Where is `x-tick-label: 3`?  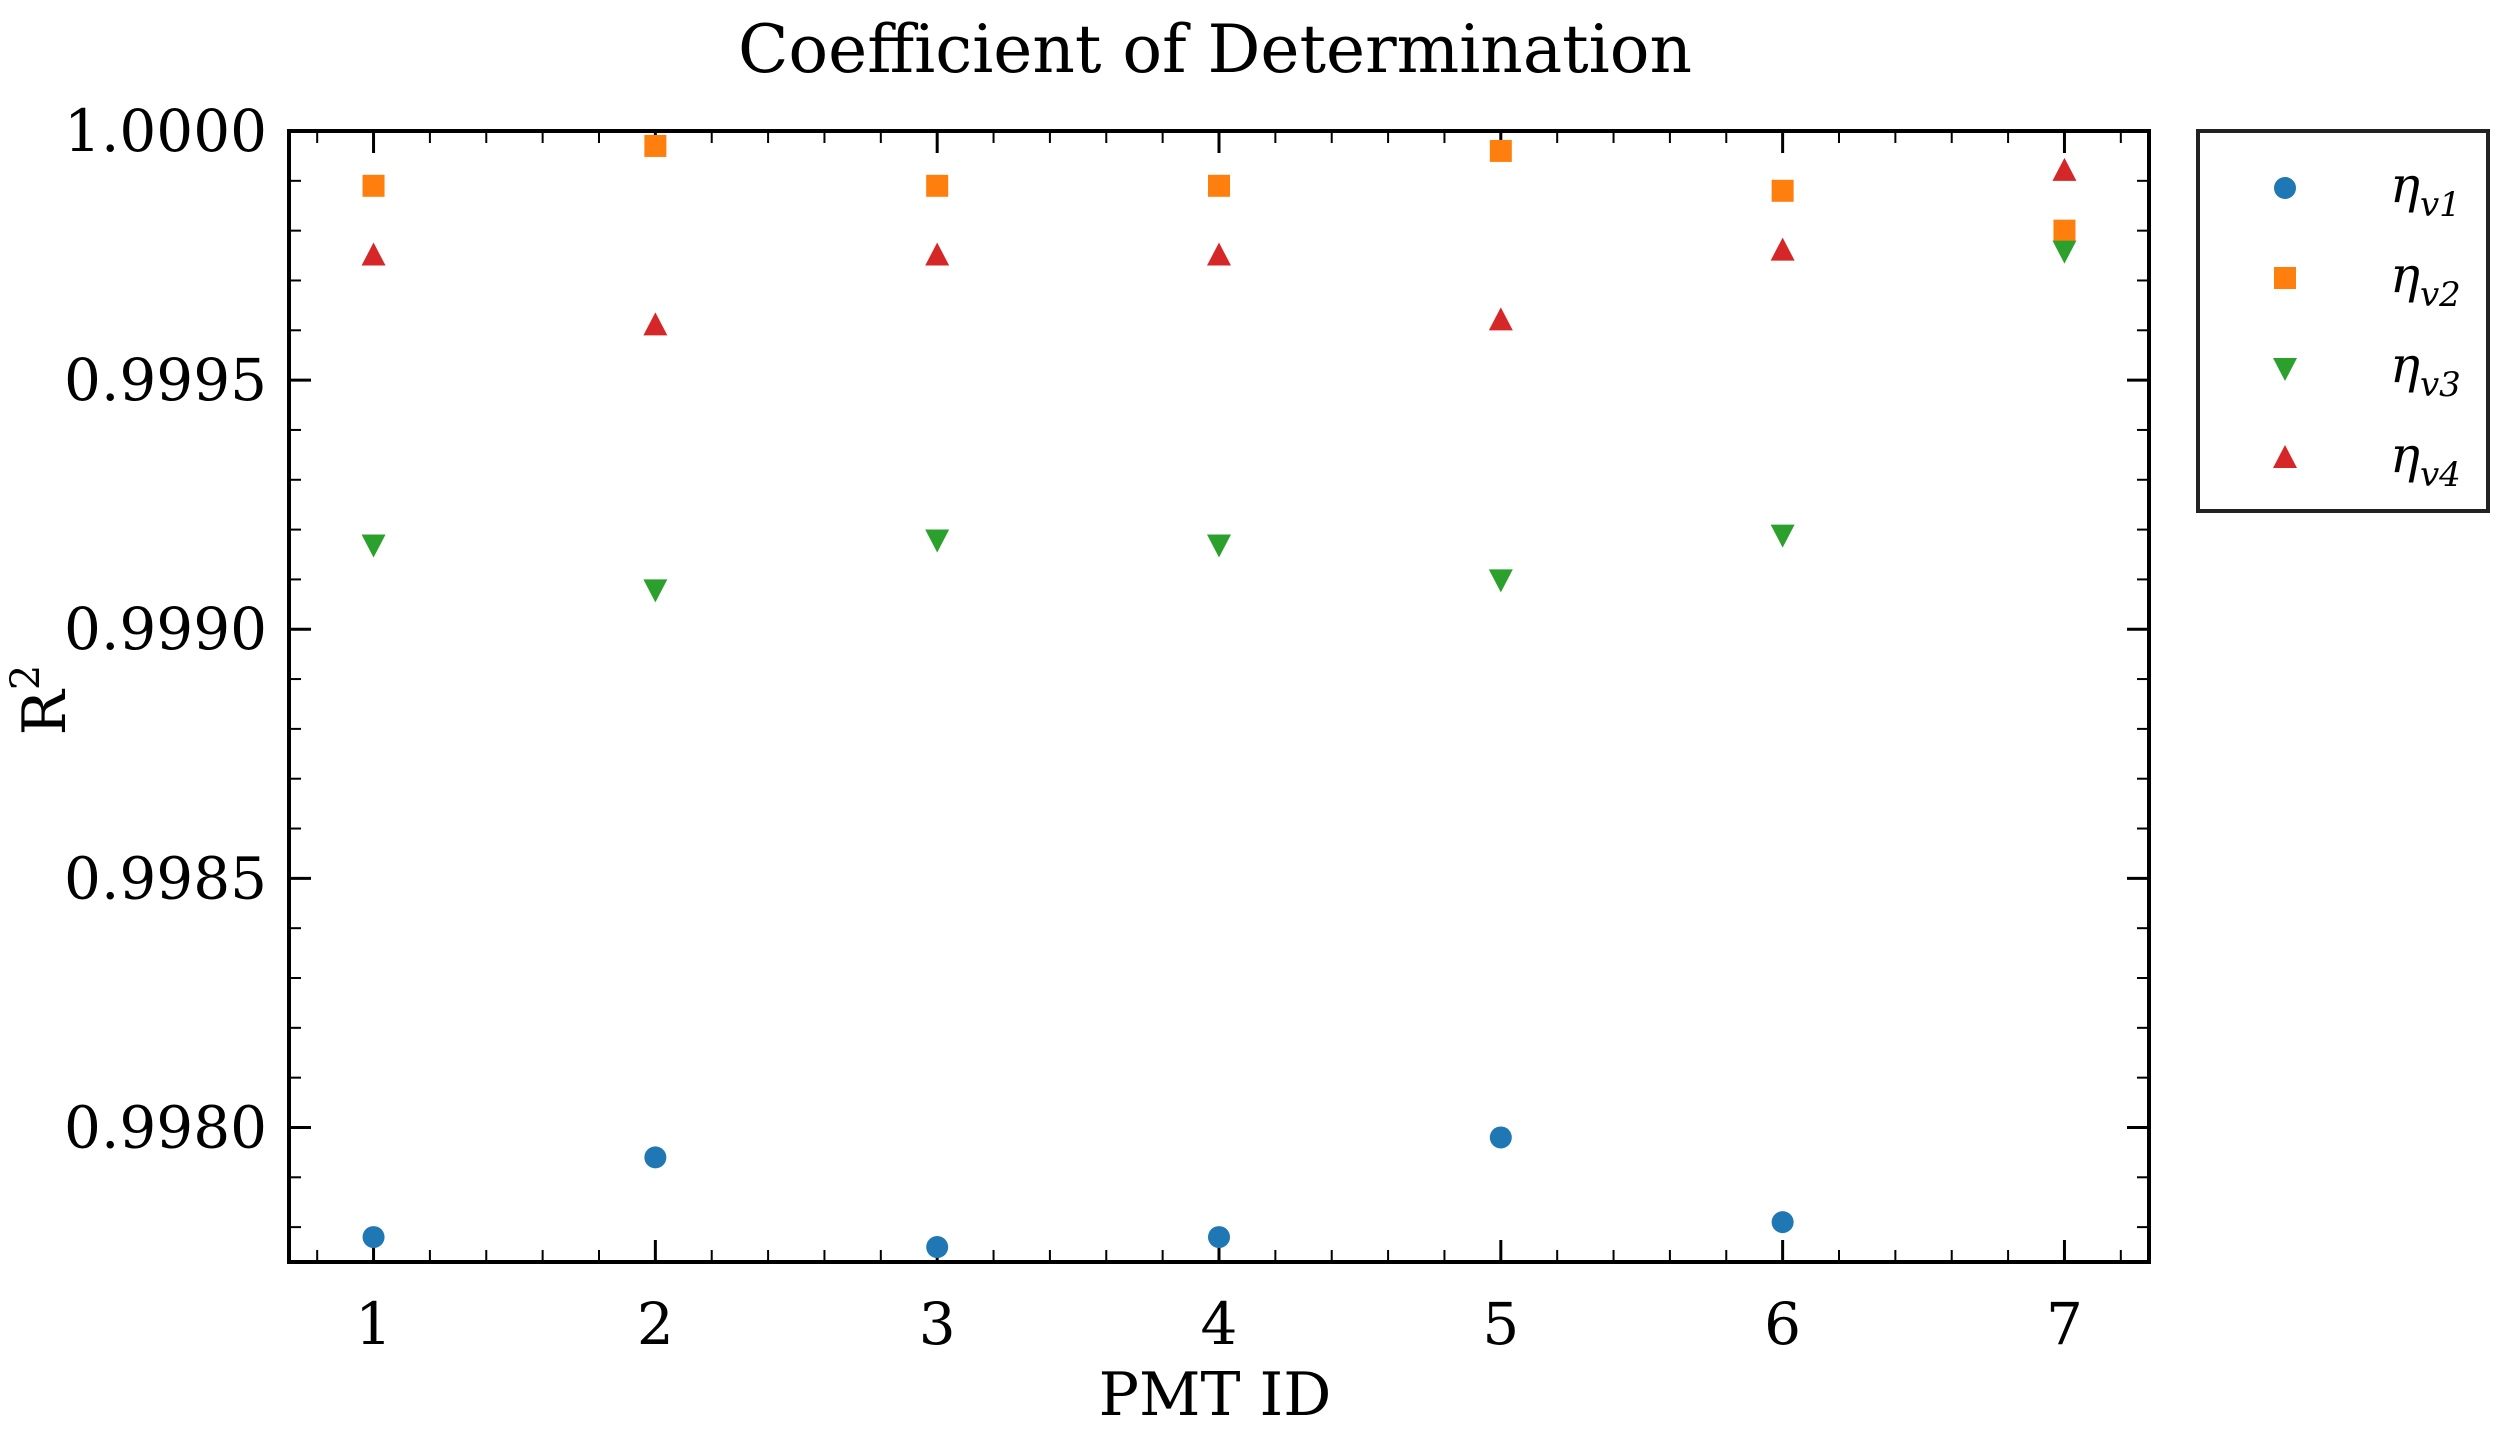 x-tick-label: 3 is located at coordinates (937, 1324).